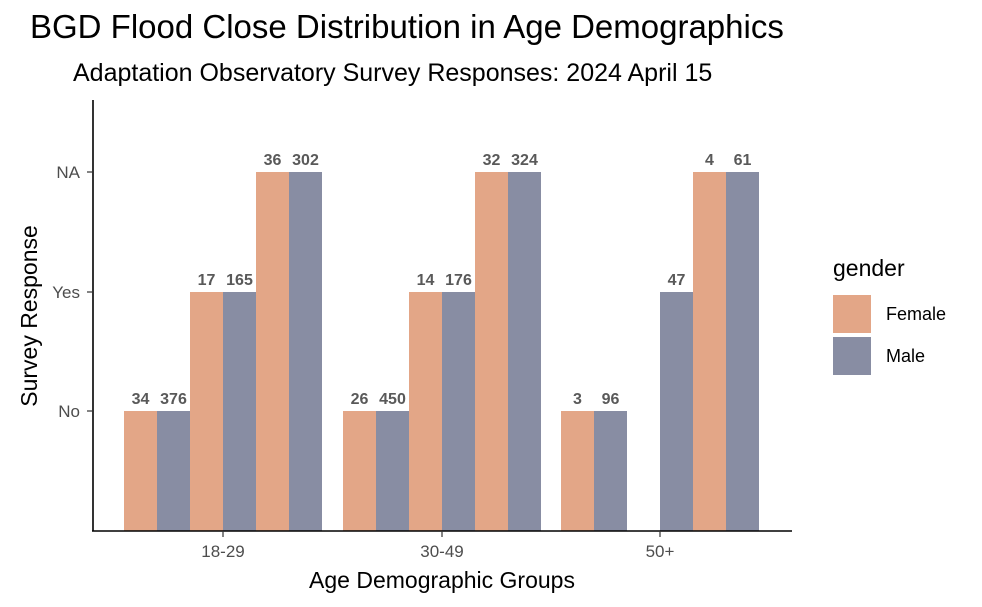 This screenshot has width=982, height=607. What do you see at coordinates (742, 351) in the screenshot?
I see `bar-50+-NA-male` at bounding box center [742, 351].